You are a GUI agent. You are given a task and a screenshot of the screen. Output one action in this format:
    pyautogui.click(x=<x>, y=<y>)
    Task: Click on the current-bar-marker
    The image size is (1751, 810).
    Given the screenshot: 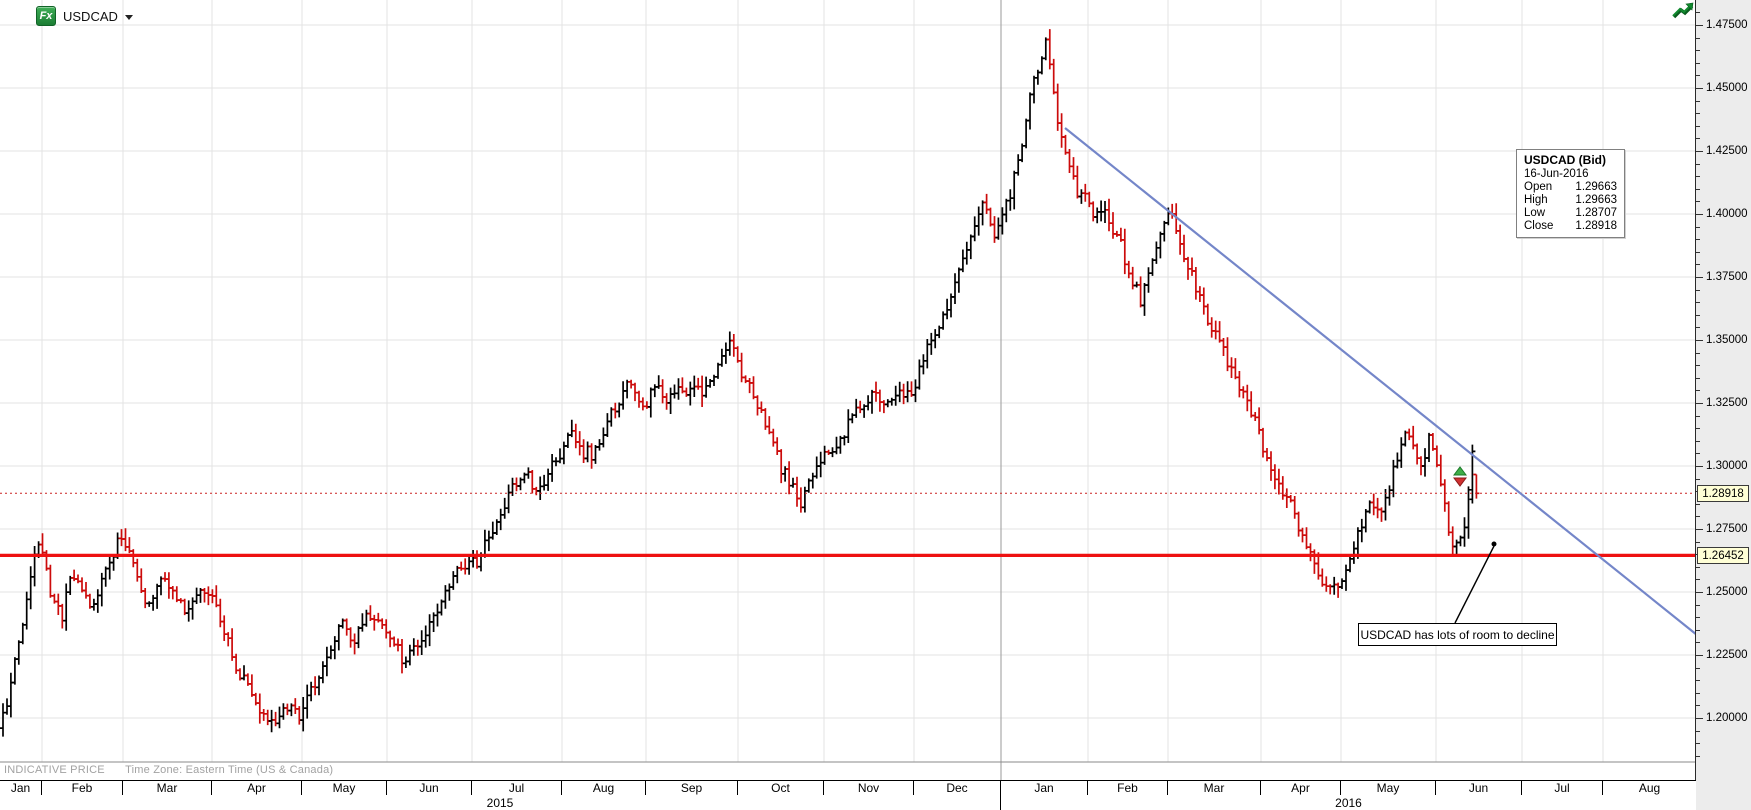 What is the action you would take?
    pyautogui.click(x=1460, y=476)
    